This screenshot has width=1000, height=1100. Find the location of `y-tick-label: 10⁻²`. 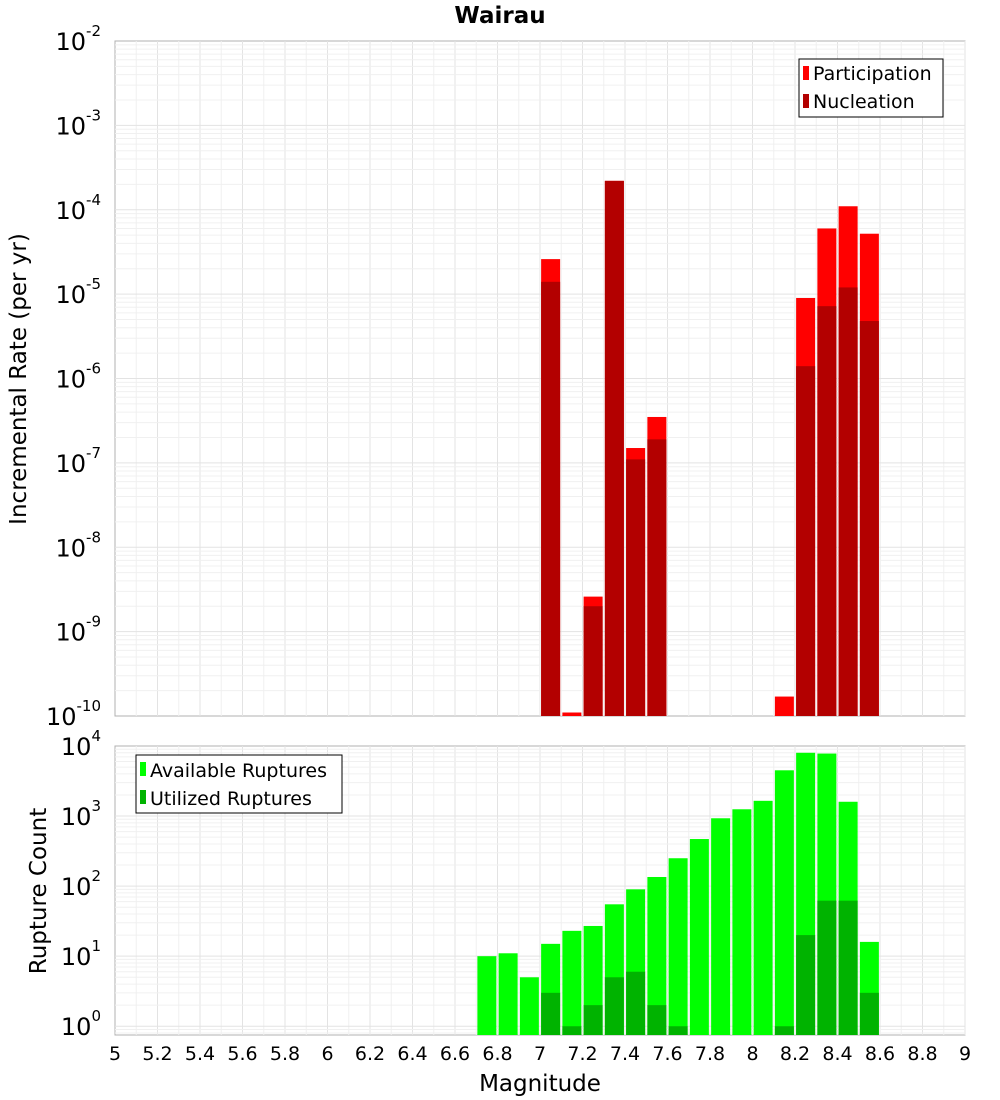

y-tick-label: 10⁻² is located at coordinates (78, 39).